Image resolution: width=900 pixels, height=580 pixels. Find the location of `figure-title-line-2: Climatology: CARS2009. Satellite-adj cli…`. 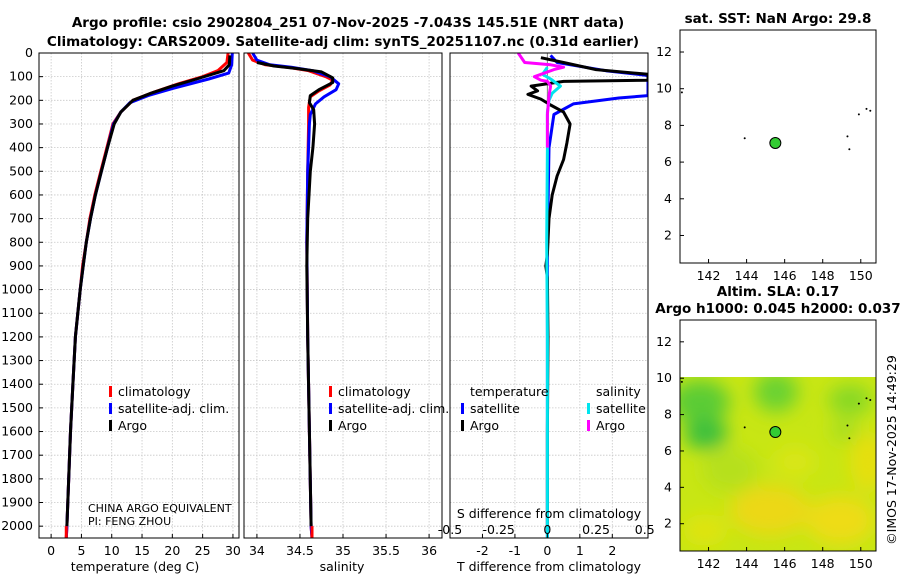

figure-title-line-2: Climatology: CARS2009. Satellite-adj cli… is located at coordinates (343, 42).